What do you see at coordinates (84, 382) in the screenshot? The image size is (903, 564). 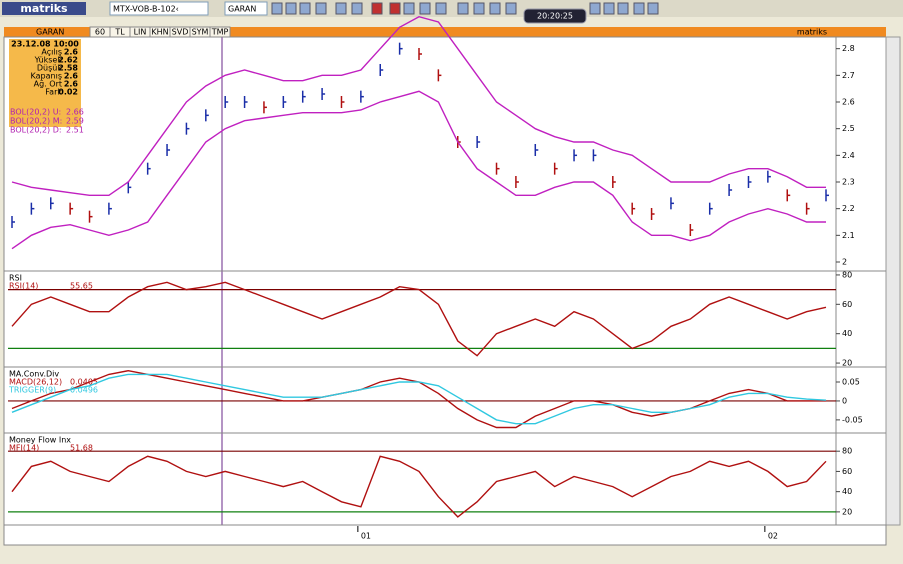 I see `legend-value: 0.0405` at bounding box center [84, 382].